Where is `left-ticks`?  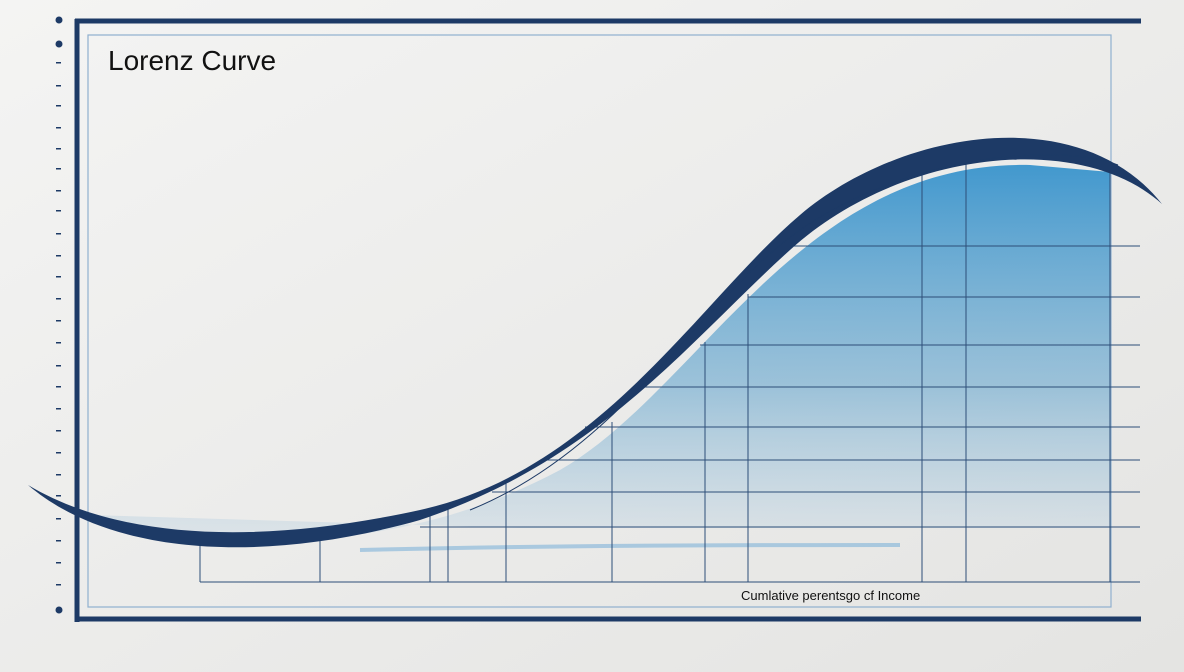
left-ticks is located at coordinates (59, 315).